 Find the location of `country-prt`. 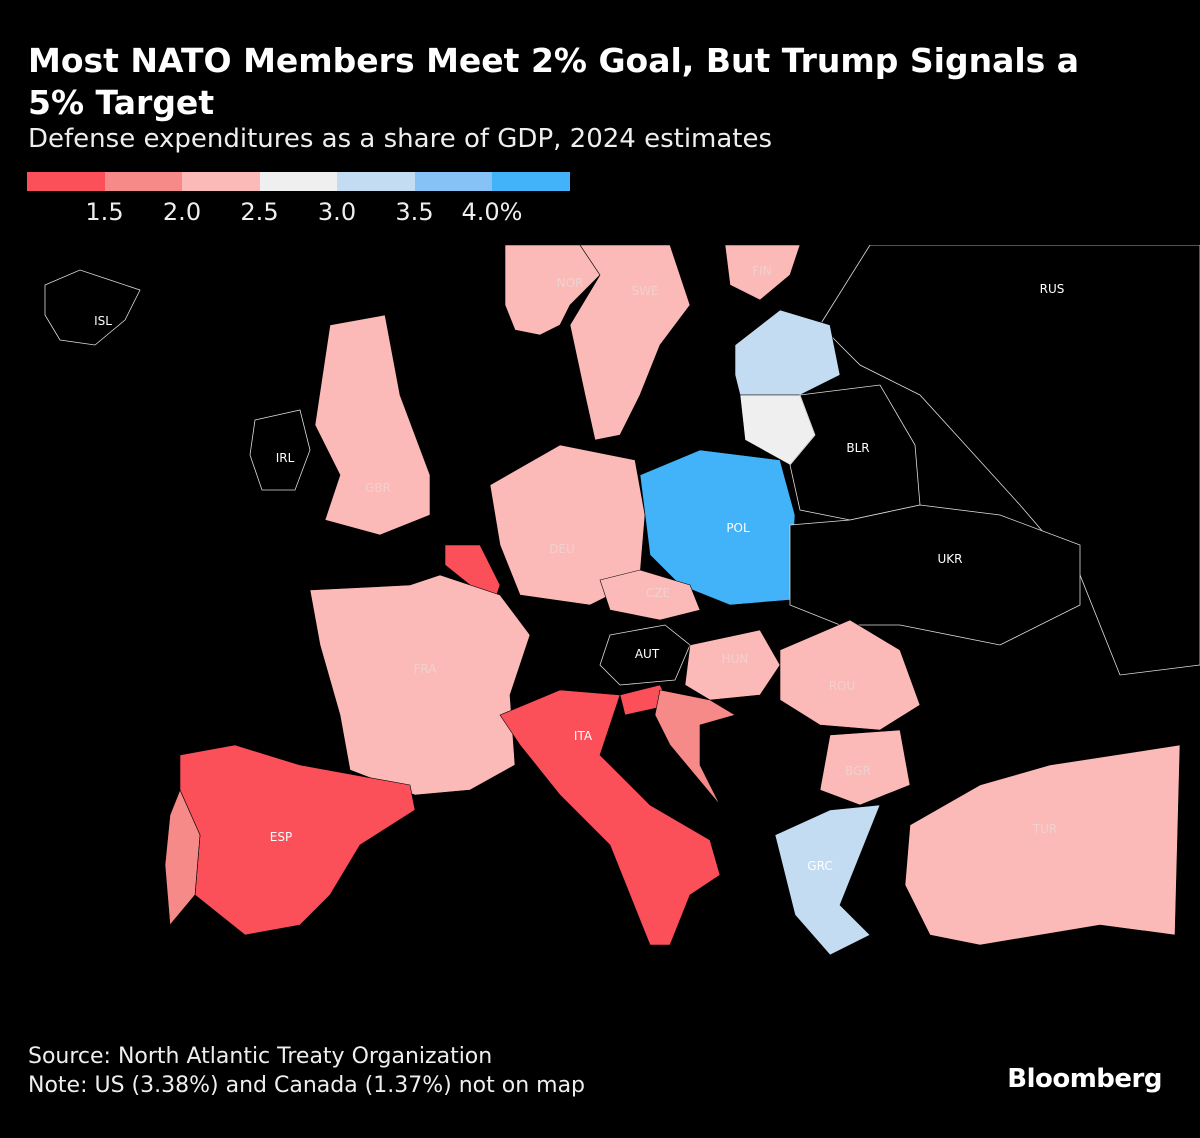

country-prt is located at coordinates (182, 857).